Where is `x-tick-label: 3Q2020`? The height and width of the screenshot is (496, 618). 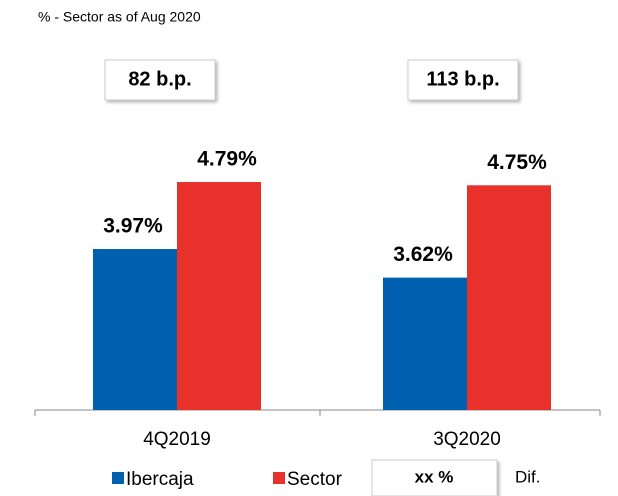
x-tick-label: 3Q2020 is located at coordinates (467, 439).